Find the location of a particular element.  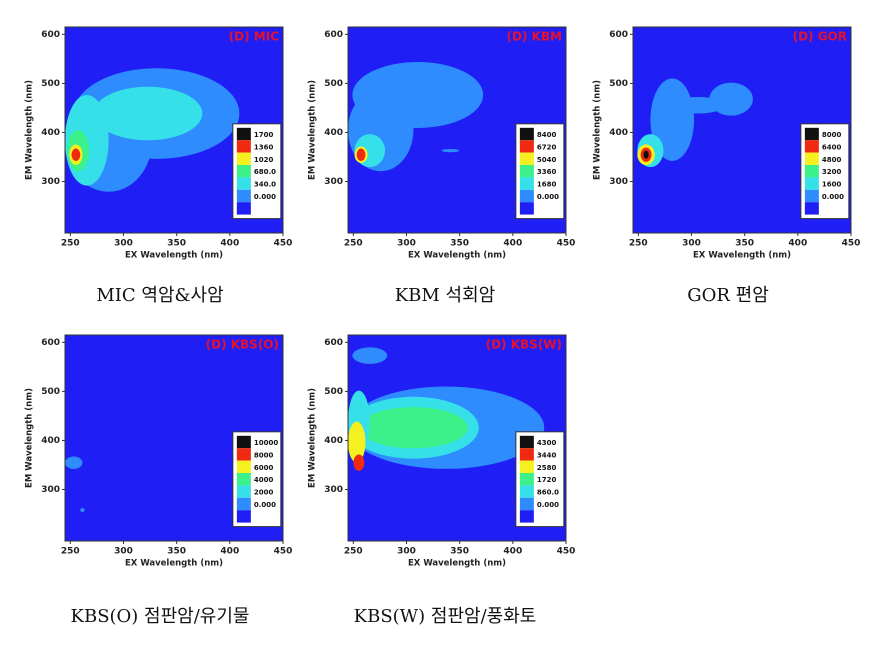

colorbar-label: 1700 is located at coordinates (264, 135).